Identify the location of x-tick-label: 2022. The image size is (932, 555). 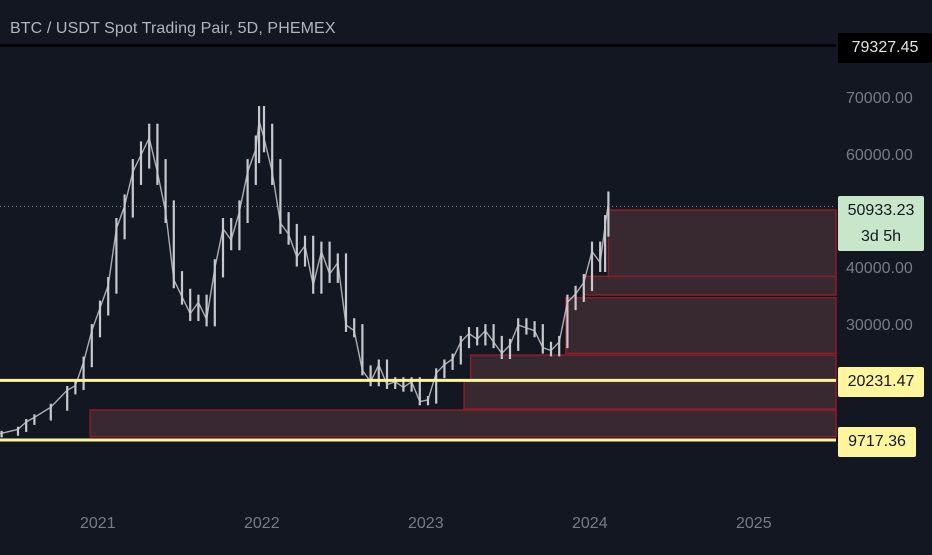
(262, 523).